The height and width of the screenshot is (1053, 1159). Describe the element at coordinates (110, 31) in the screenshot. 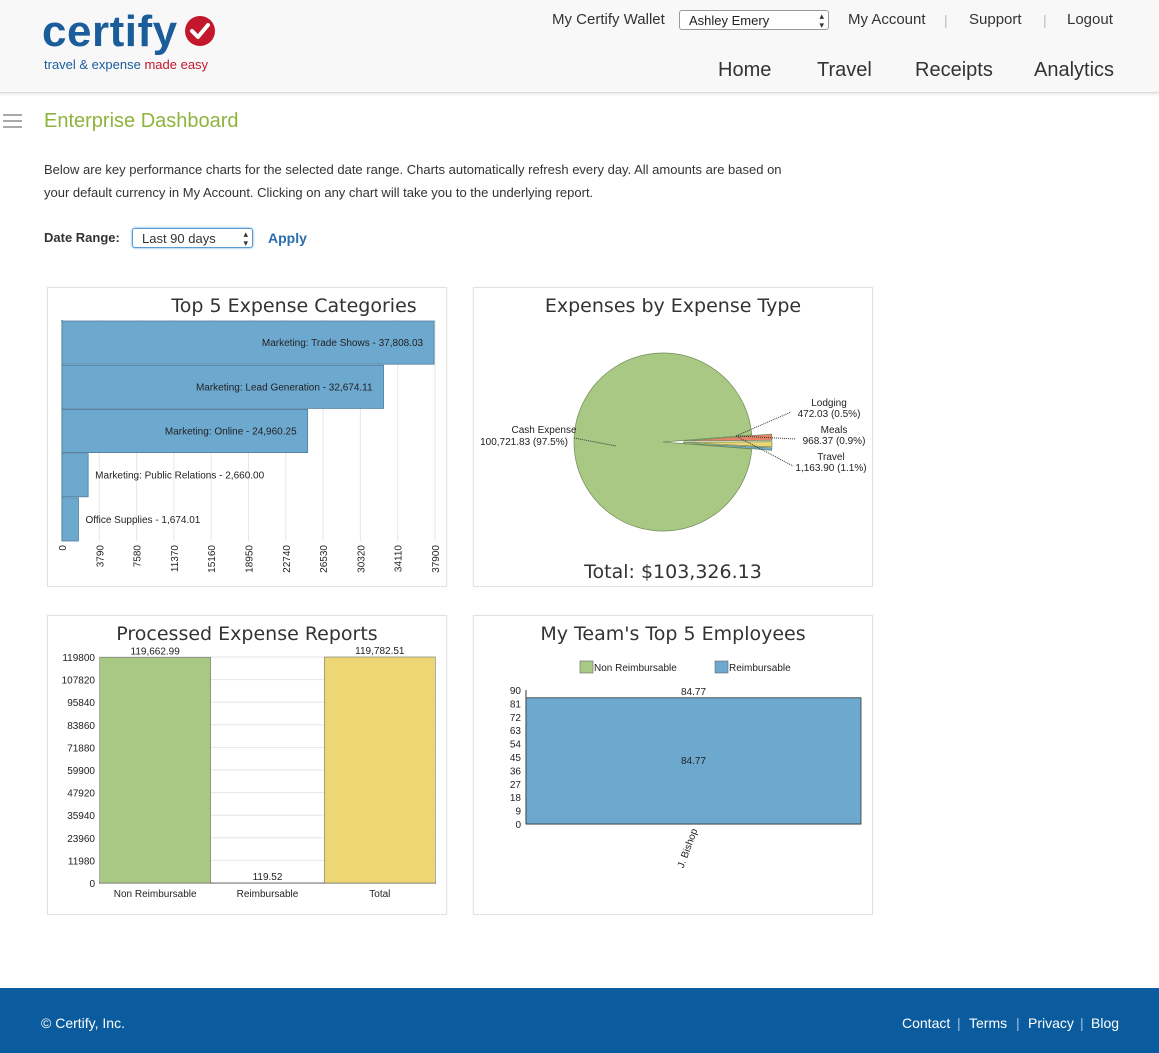

I see `logo: certify` at that location.